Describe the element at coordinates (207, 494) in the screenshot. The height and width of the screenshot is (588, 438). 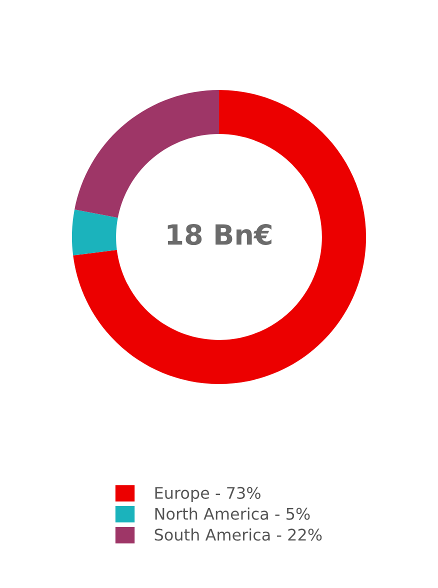
I see `legend-label: Europe - 73%` at that location.